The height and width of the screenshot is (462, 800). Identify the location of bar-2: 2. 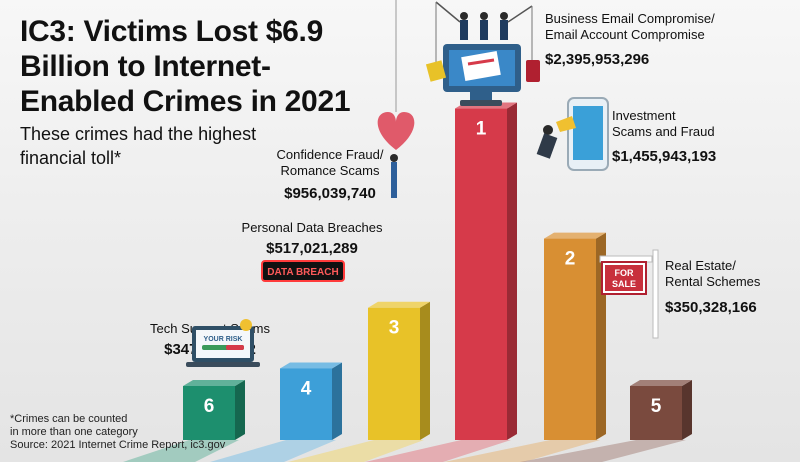
(575, 336).